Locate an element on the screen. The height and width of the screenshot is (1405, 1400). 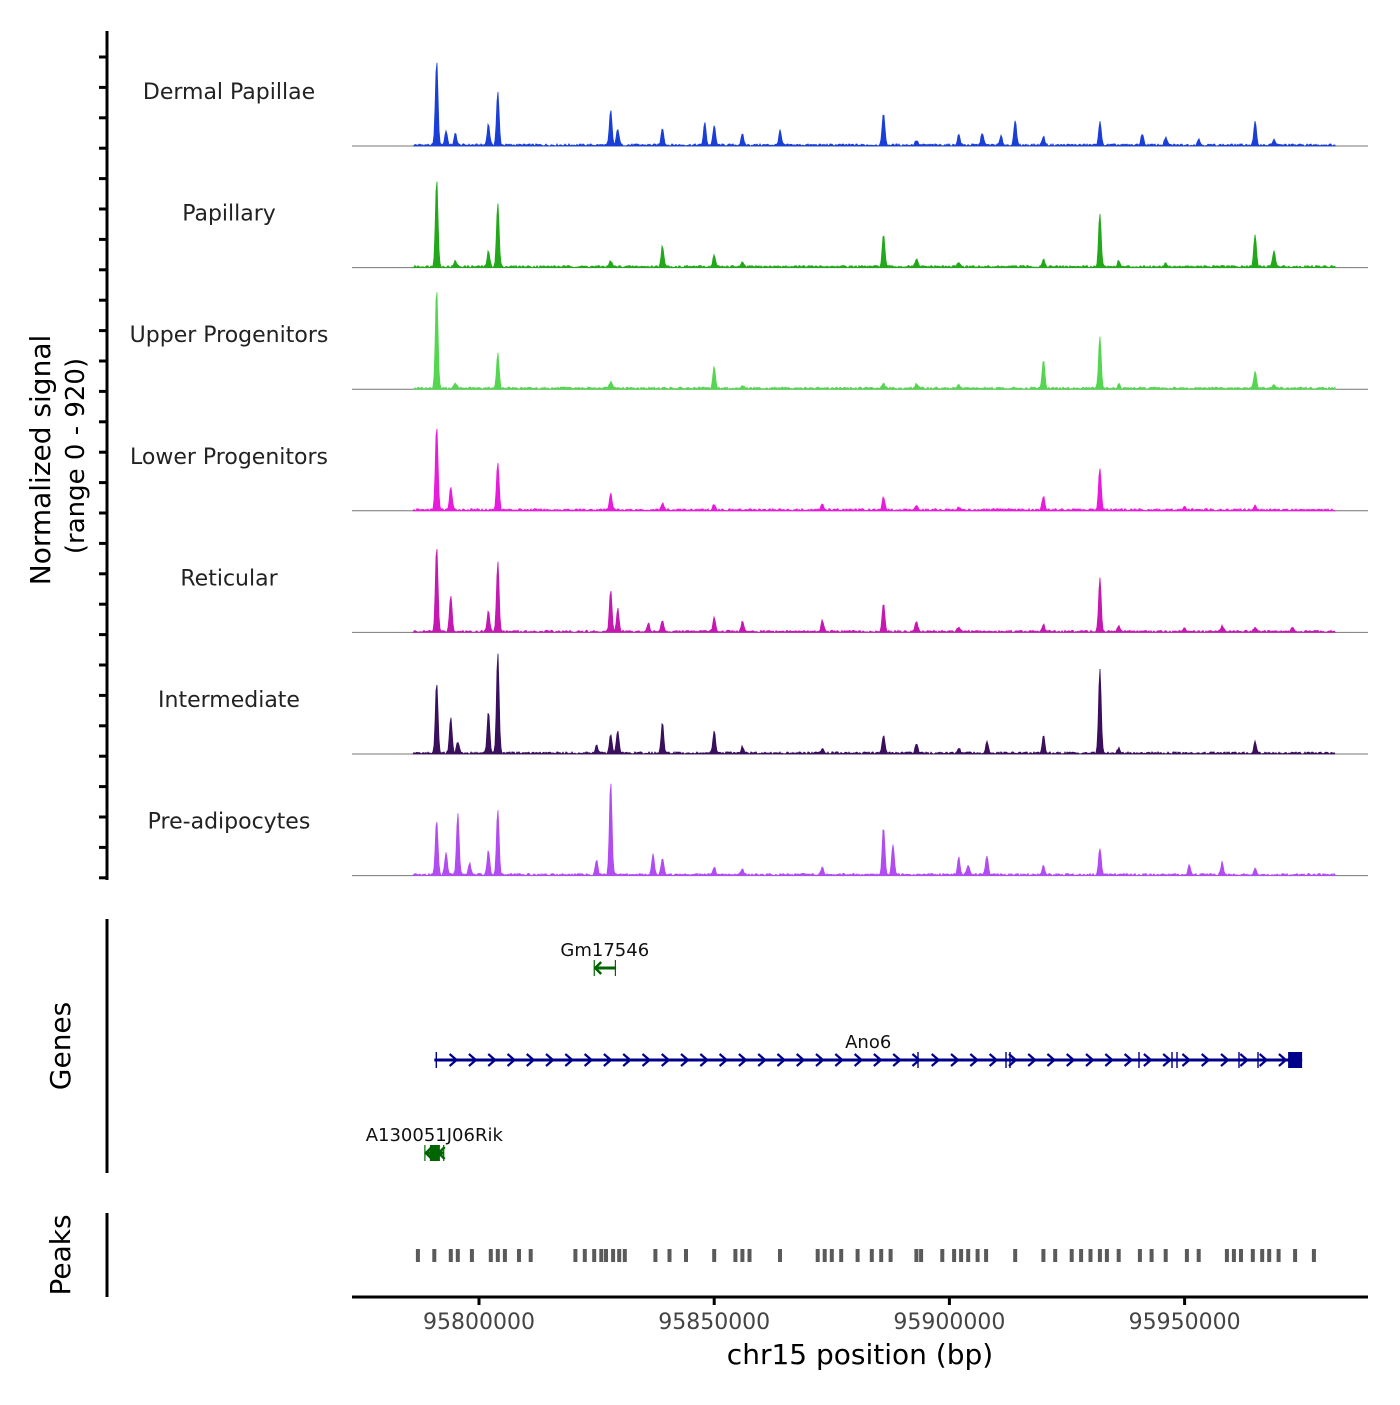
peaks-panel: Peaks is located at coordinates (680, 1255).